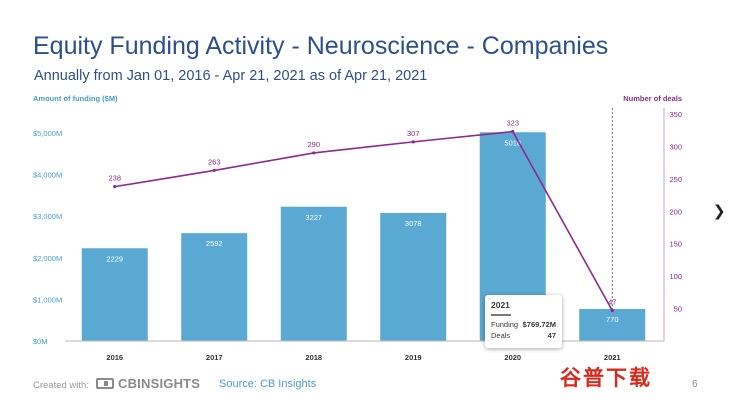 The height and width of the screenshot is (404, 740). What do you see at coordinates (719, 211) in the screenshot?
I see `chevron-right-icon: ❯` at bounding box center [719, 211].